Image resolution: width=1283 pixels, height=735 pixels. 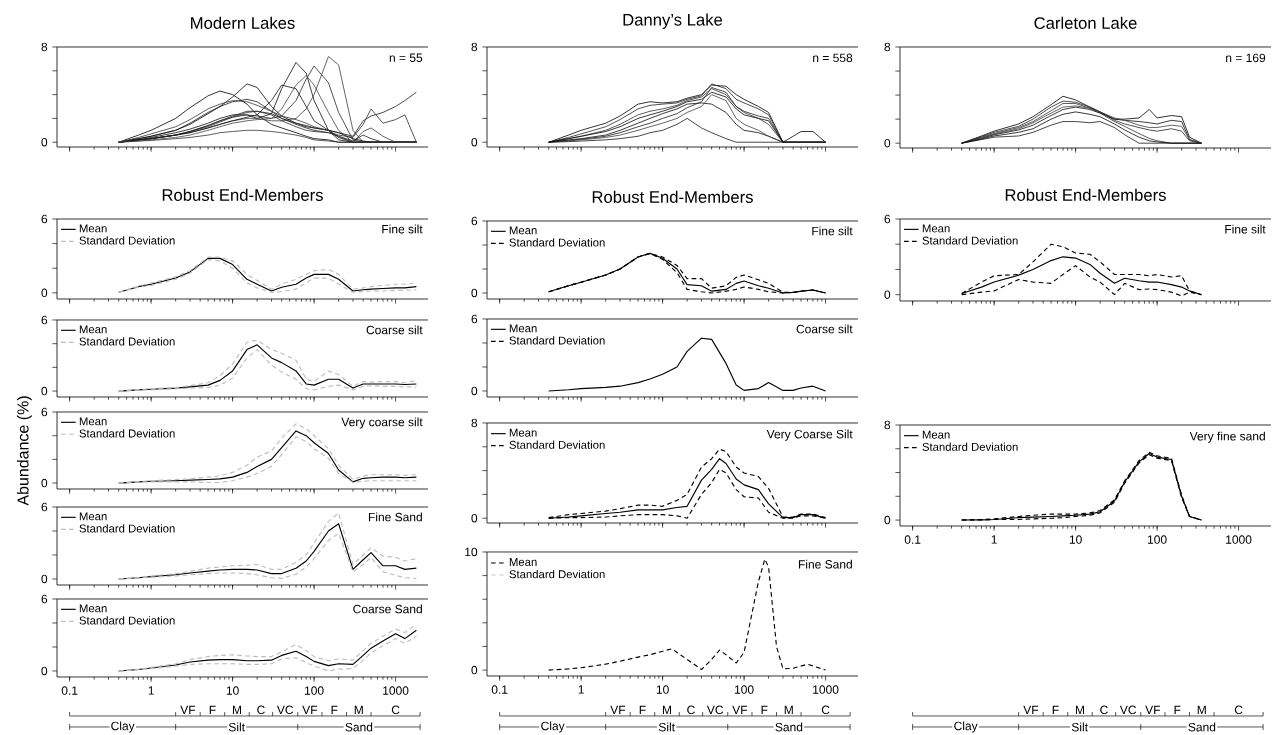 What do you see at coordinates (406, 57) in the screenshot?
I see `annotation: n = 55` at bounding box center [406, 57].